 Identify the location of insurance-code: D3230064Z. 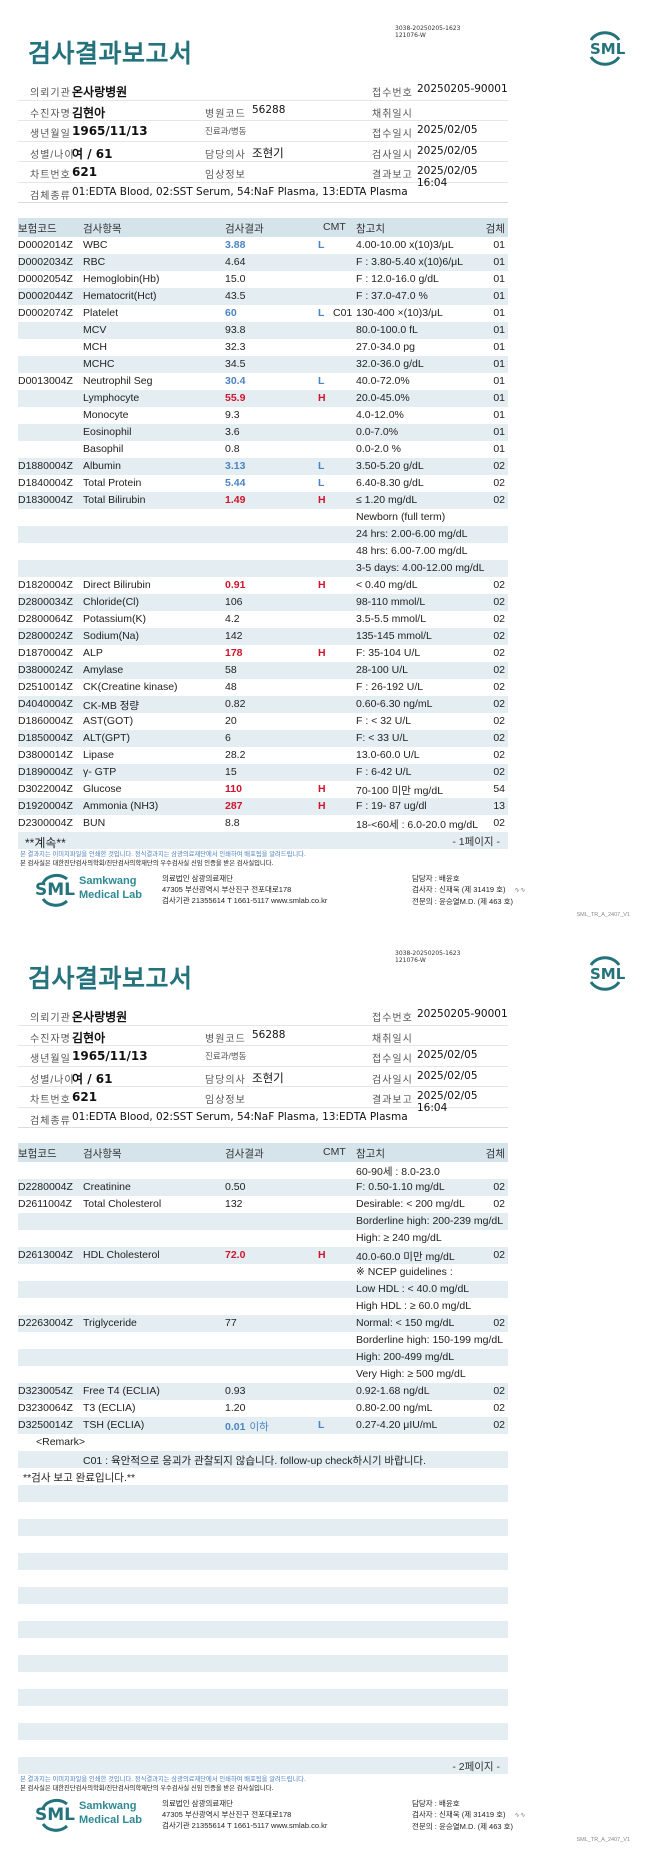
(45, 1408).